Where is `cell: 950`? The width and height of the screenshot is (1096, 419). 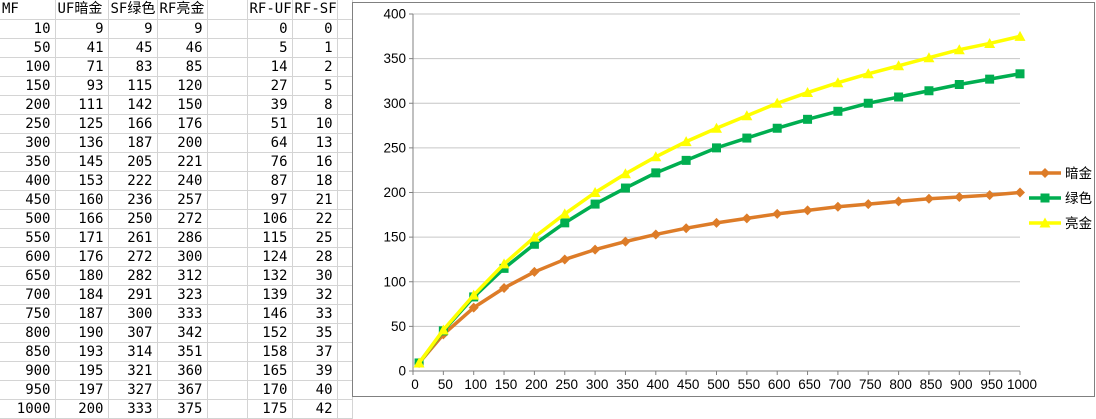
cell: 950 is located at coordinates (28, 390).